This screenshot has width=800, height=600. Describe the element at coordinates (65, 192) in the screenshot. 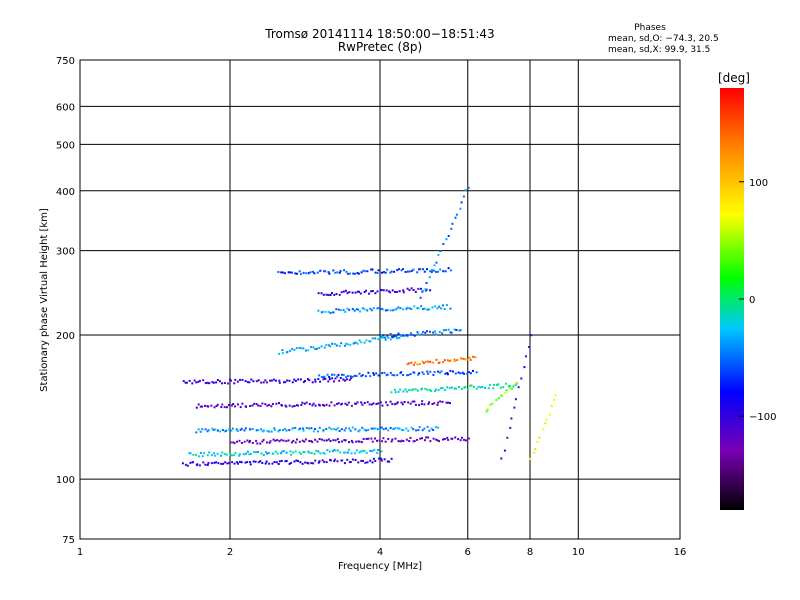

I see `y-tick-label: 400` at that location.